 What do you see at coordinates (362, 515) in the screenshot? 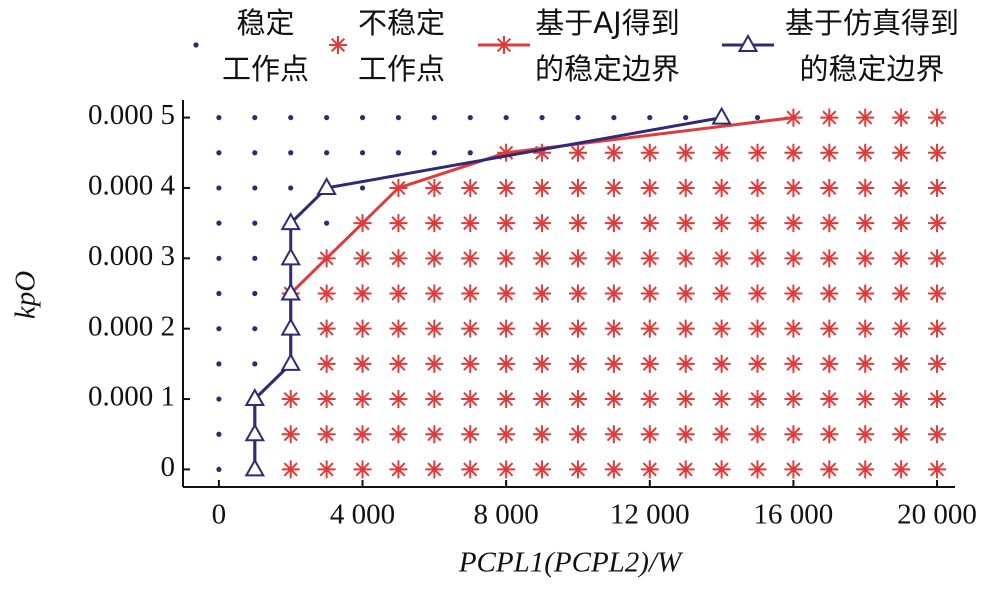
I see `x-tick-label: 4 000` at bounding box center [362, 515].